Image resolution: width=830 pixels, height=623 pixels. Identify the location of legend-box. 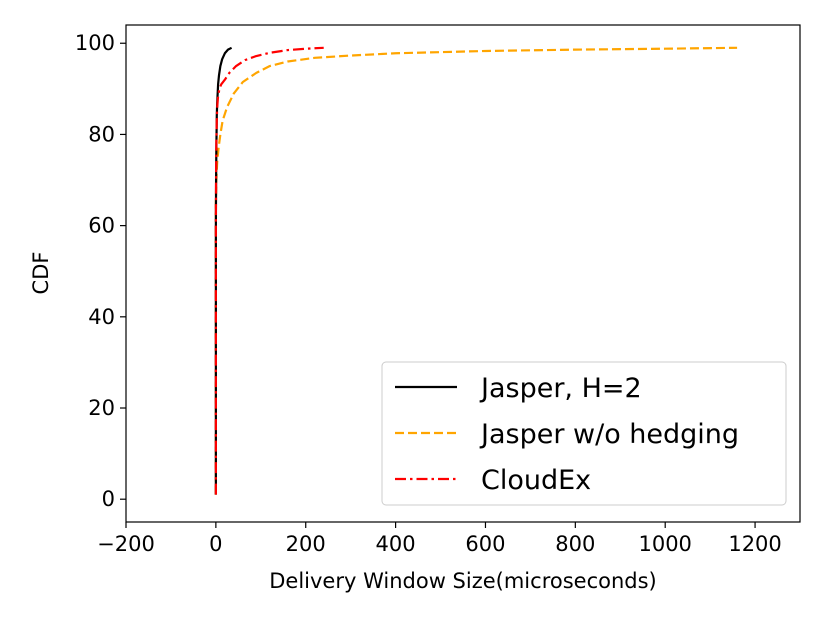
(584, 433).